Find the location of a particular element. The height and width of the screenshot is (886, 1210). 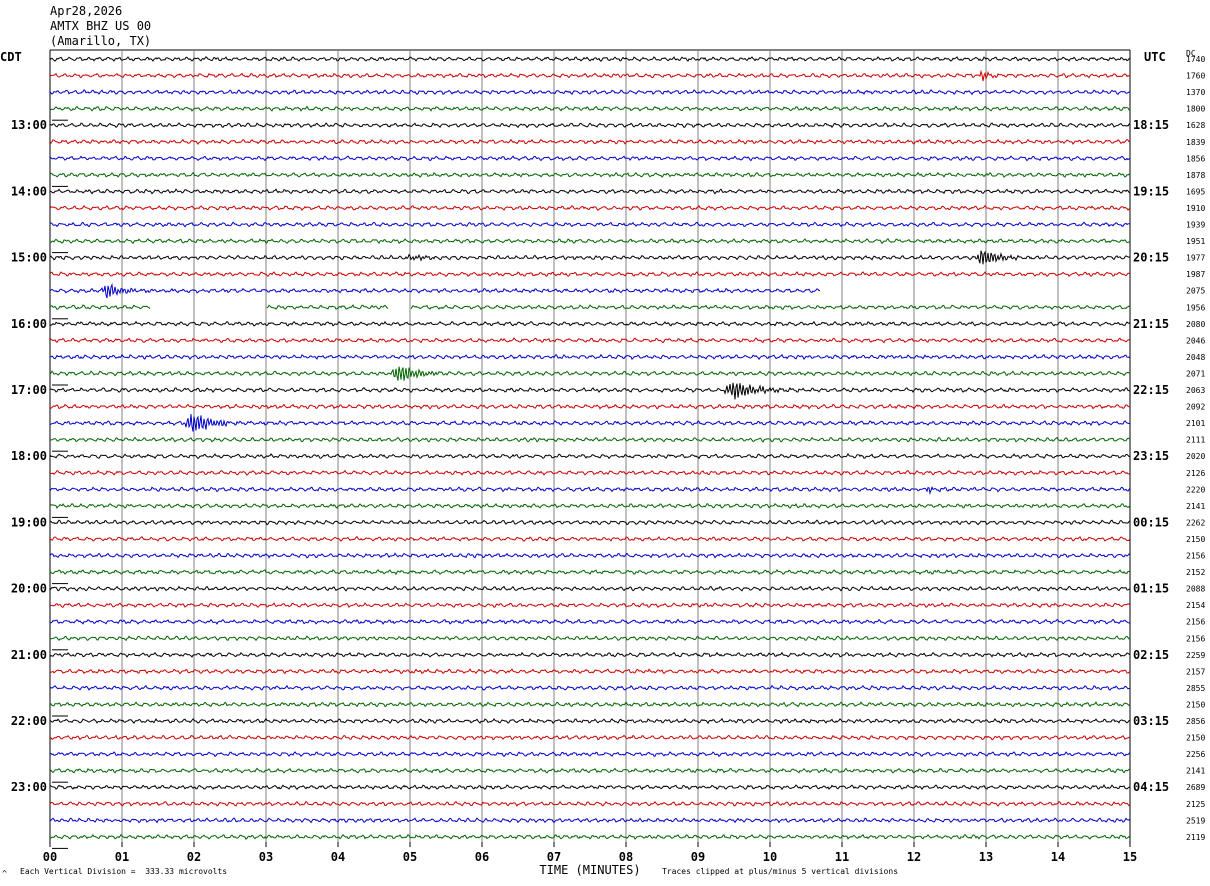

right-hour-label: 02:15 is located at coordinates (1151, 655).